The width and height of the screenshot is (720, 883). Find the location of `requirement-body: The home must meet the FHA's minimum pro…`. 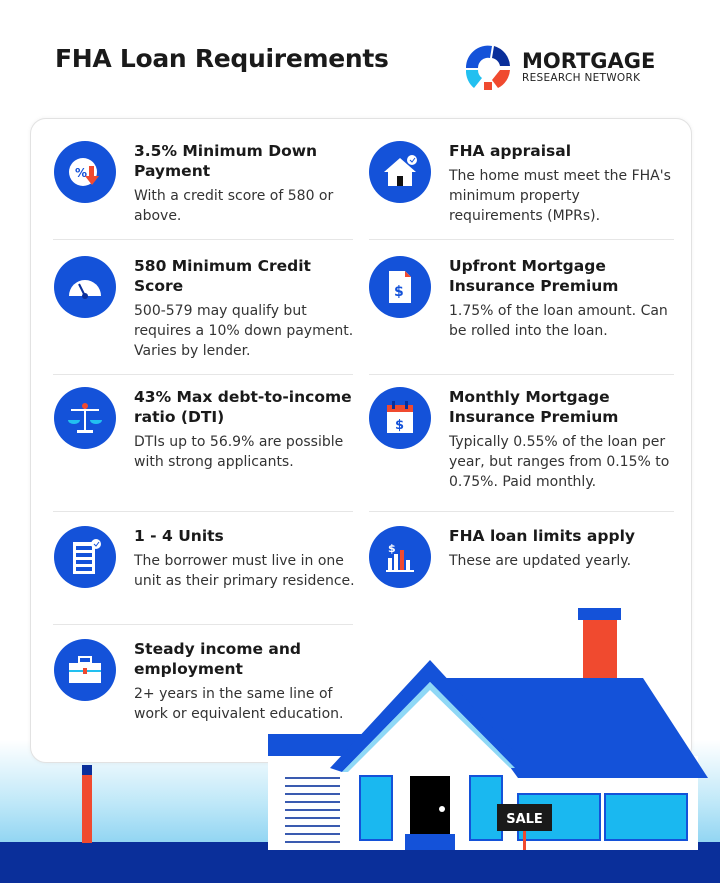

requirement-body: The home must meet the FHA's minimum pro… is located at coordinates (560, 196).